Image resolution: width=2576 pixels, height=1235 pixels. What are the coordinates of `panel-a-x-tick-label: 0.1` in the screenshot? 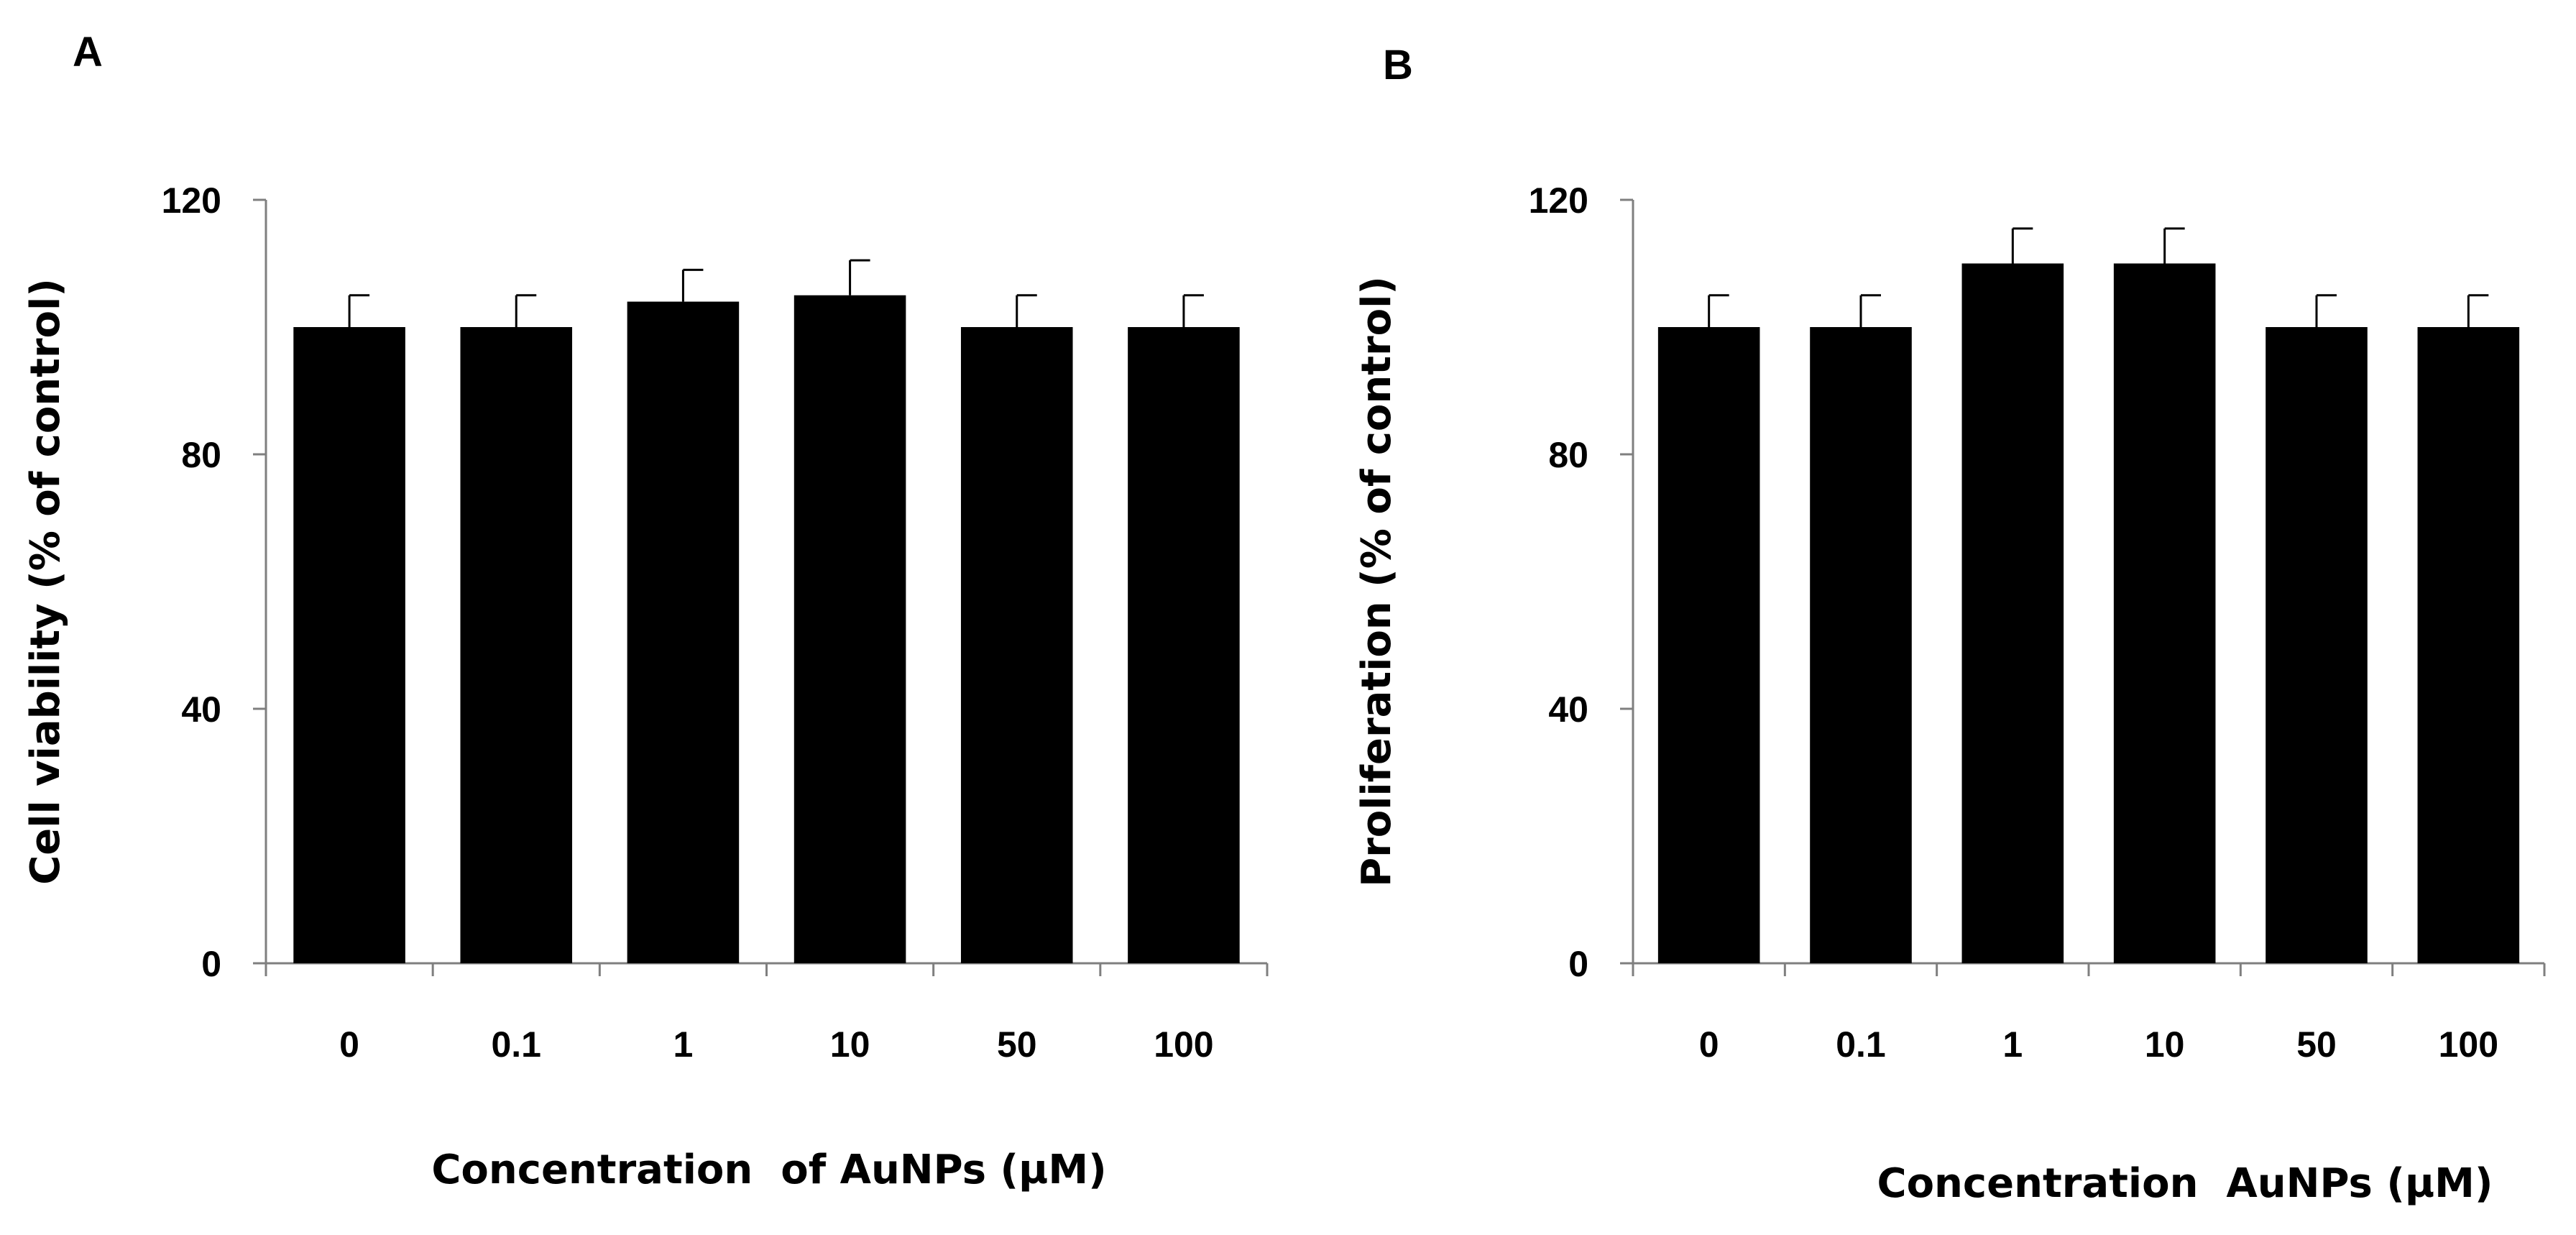 It's located at (516, 1044).